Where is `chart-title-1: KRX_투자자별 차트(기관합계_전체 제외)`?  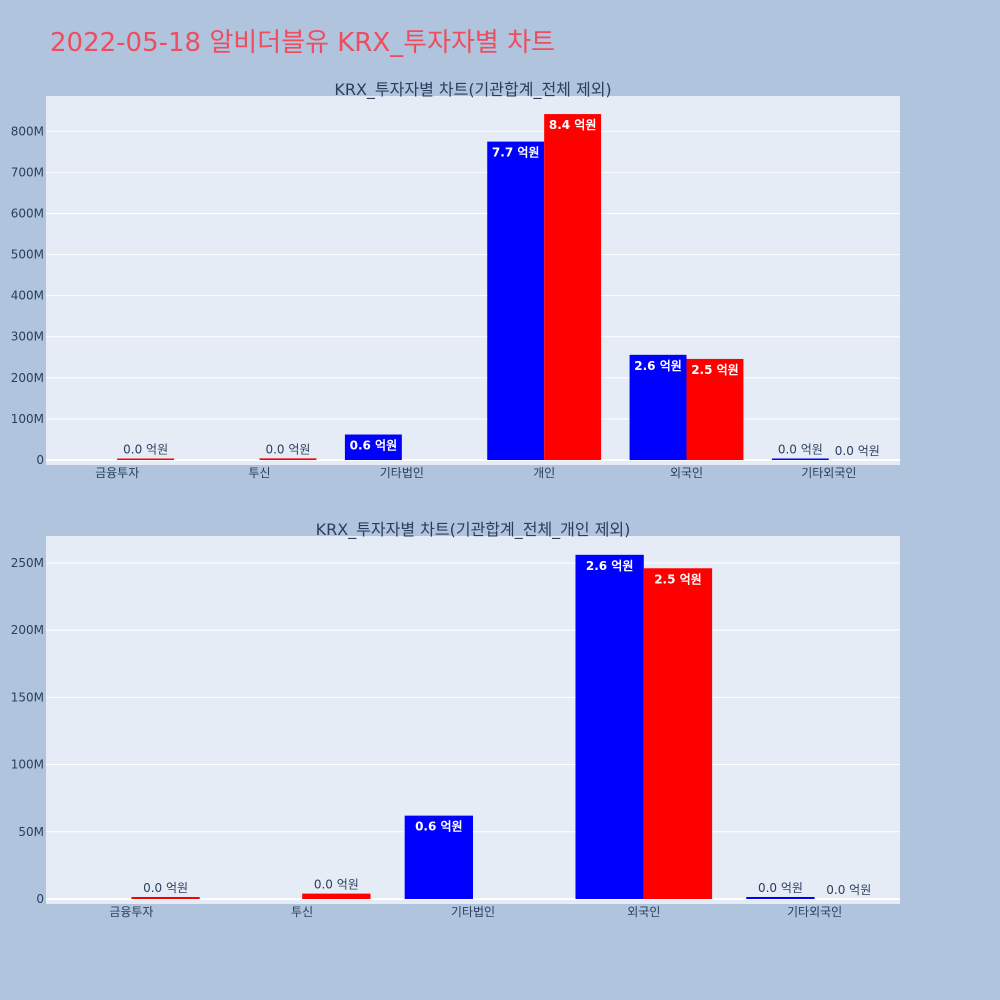
chart-title-1: KRX_투자자별 차트(기관합계_전체 제외) is located at coordinates (472, 90).